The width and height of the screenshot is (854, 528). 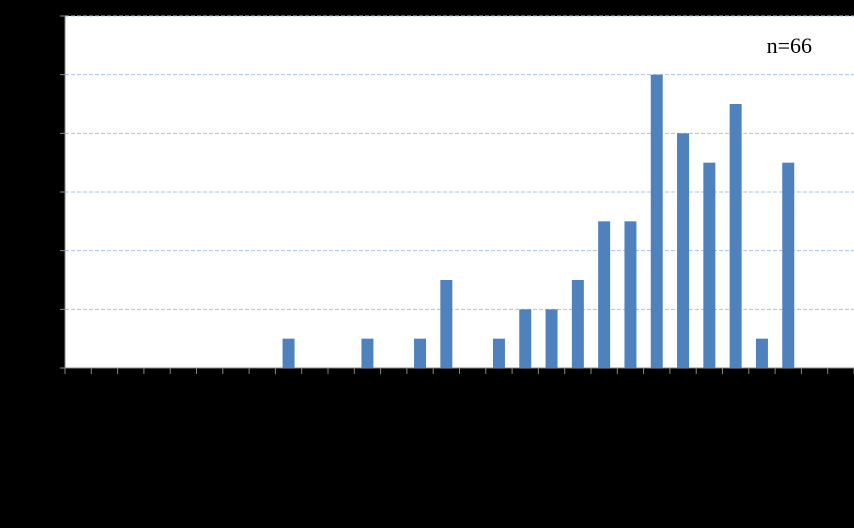 What do you see at coordinates (789, 45) in the screenshot?
I see `annotation: n=66` at bounding box center [789, 45].